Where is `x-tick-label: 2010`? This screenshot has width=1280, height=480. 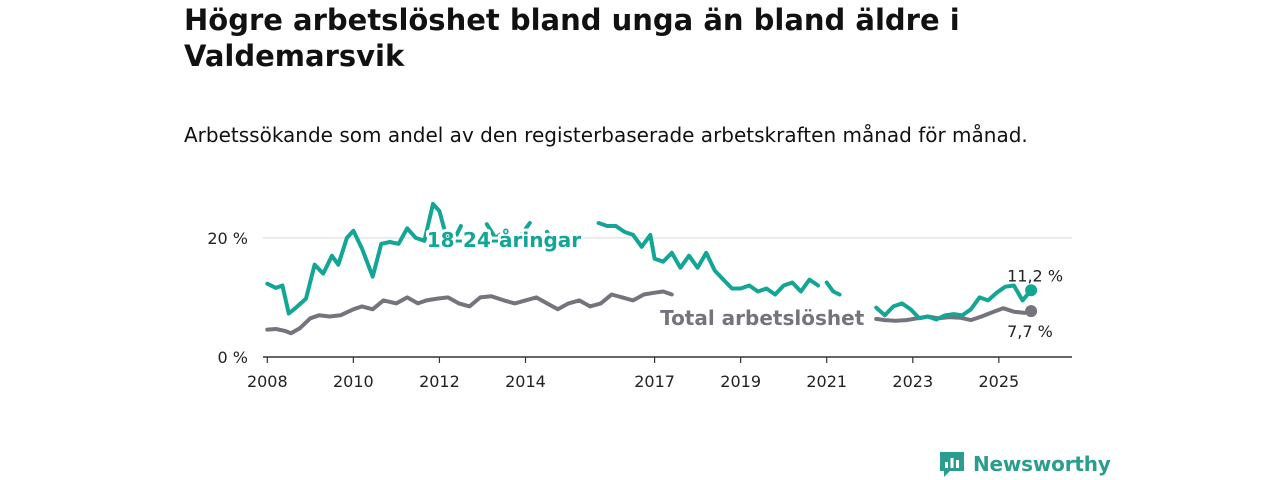
x-tick-label: 2010 is located at coordinates (353, 381).